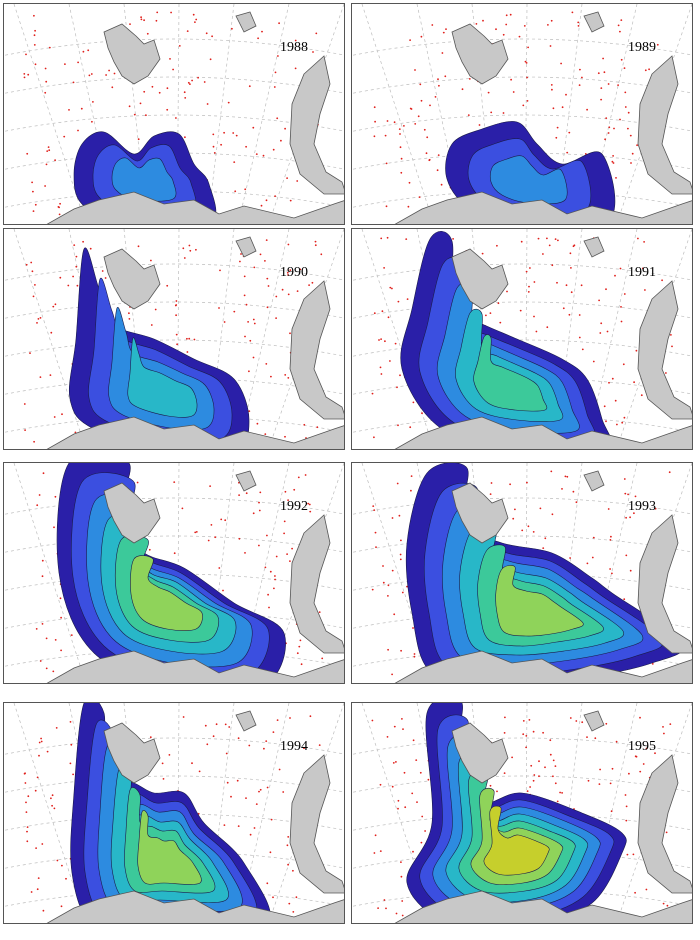 The image size is (700, 940). What do you see at coordinates (543, 906) in the screenshot?
I see `mainland-coast` at bounding box center [543, 906].